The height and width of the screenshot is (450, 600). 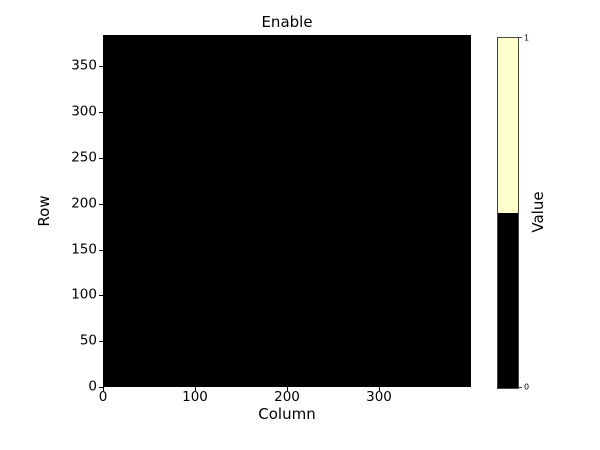 I want to click on y-tick-label: 100, so click(x=84, y=294).